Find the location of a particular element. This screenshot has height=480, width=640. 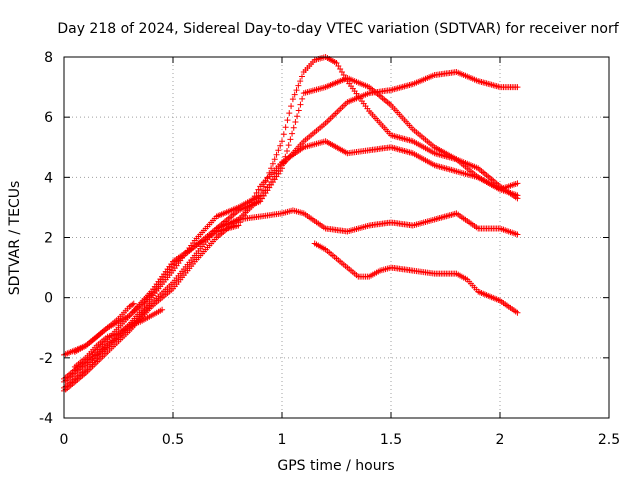

x-tick-label: 2.5 is located at coordinates (609, 440).